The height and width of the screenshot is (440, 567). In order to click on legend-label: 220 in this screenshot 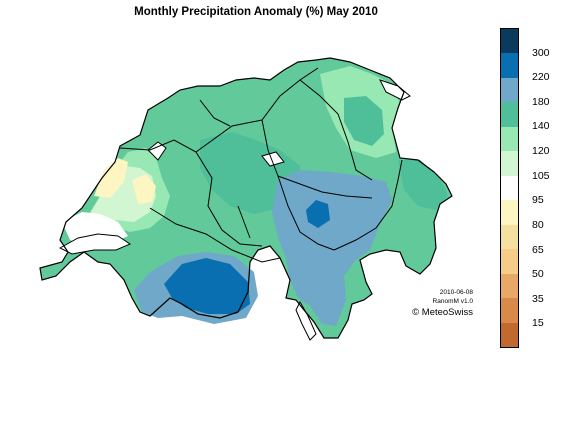, I will do `click(541, 77)`.